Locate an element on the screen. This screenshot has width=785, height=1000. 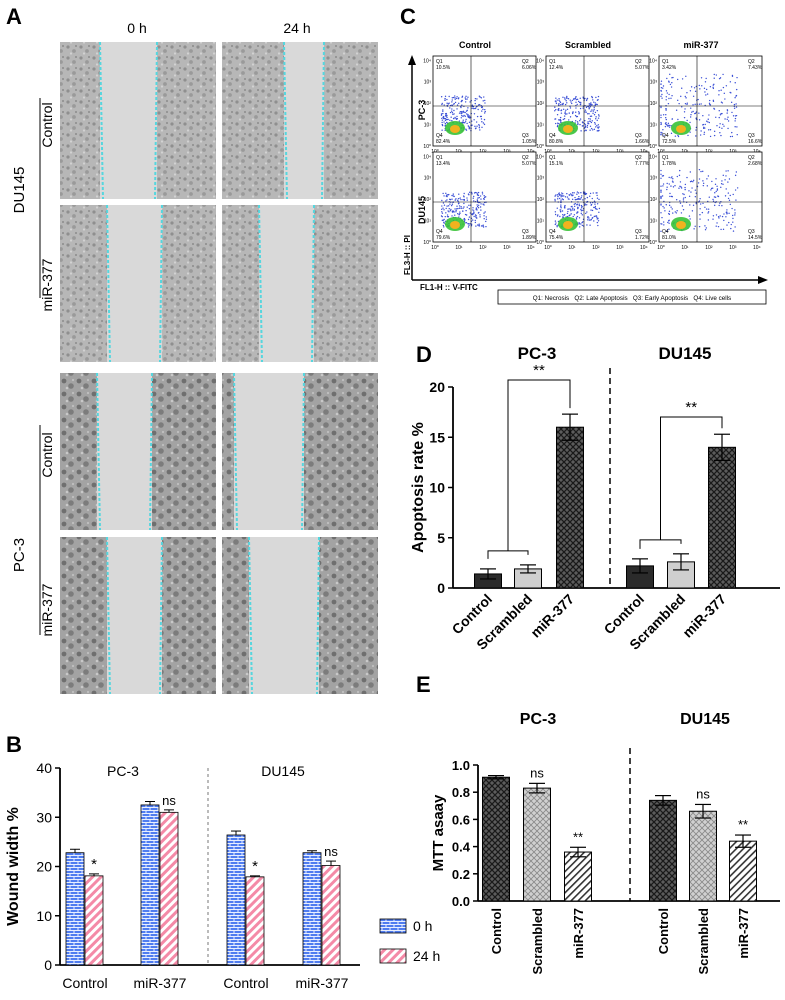
flow-x-tick: 10⁴ is located at coordinates (644, 248).